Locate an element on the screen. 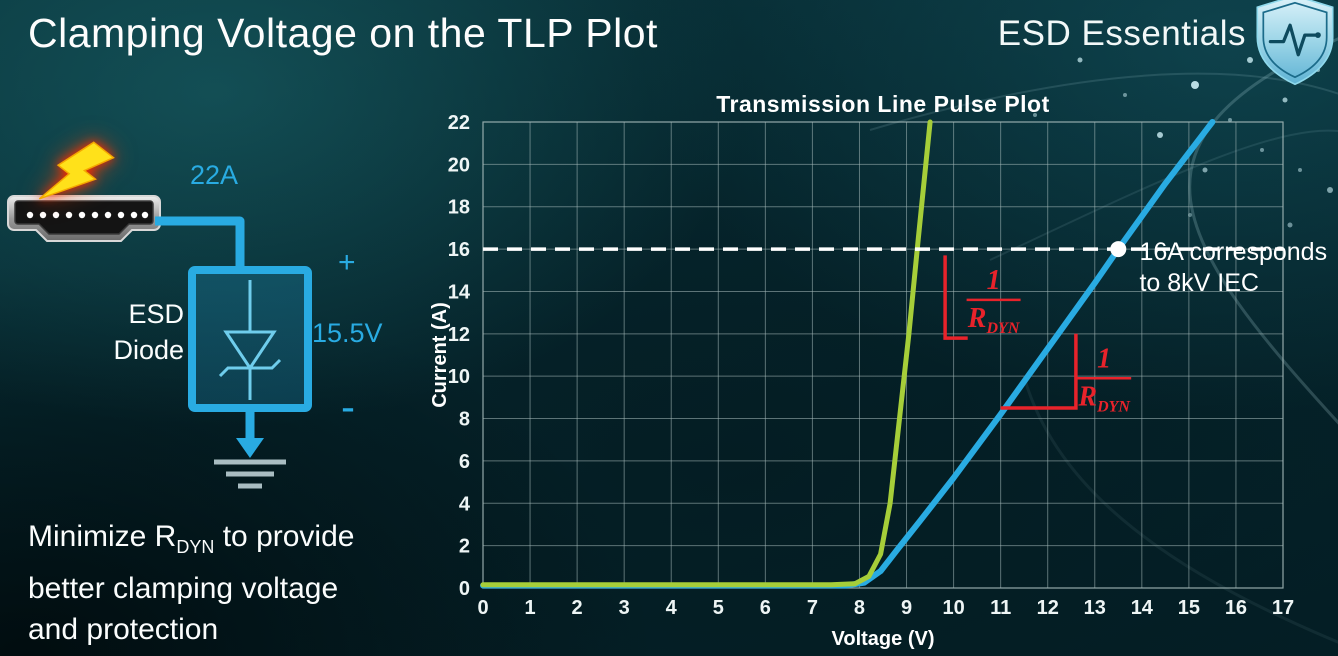 This screenshot has width=1338, height=656. caption-line1-pre: Minimize R is located at coordinates (102, 536).